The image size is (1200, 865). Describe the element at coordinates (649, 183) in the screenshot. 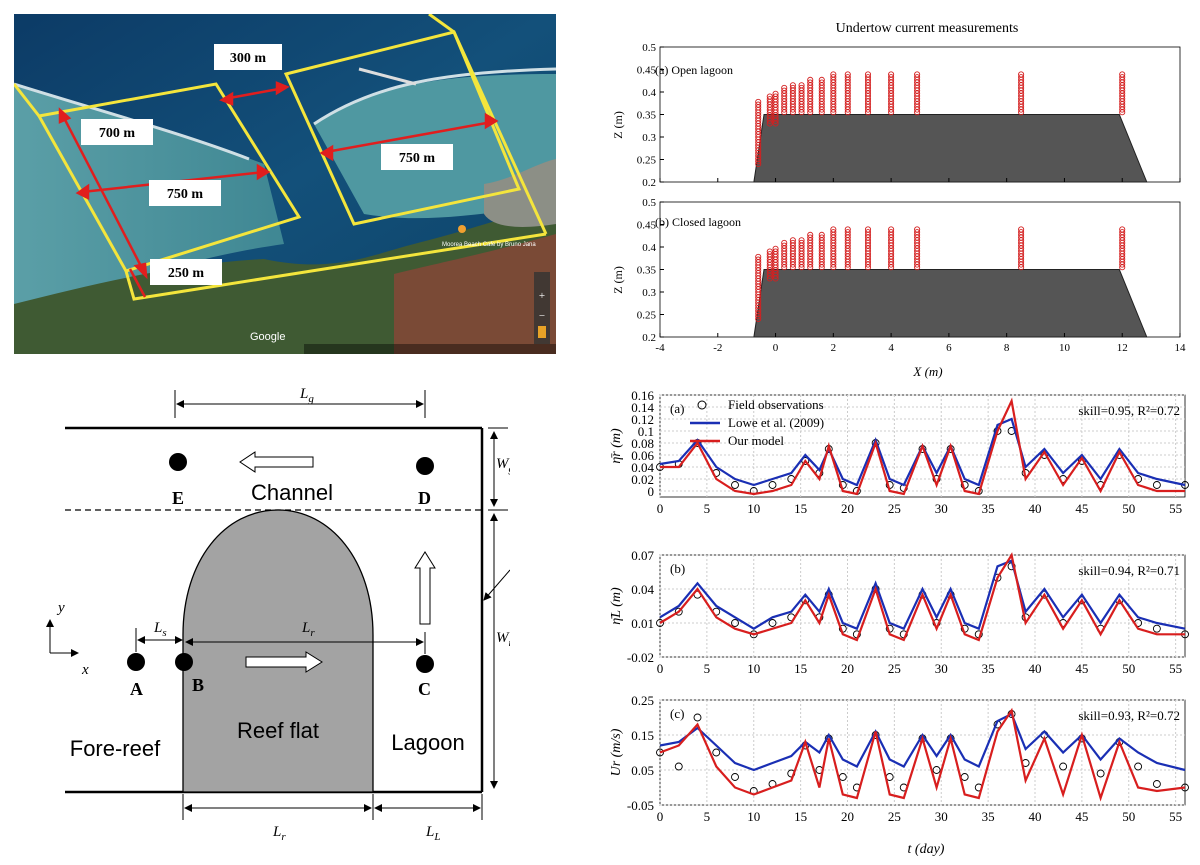

I see `ytick-label: 0.2` at that location.